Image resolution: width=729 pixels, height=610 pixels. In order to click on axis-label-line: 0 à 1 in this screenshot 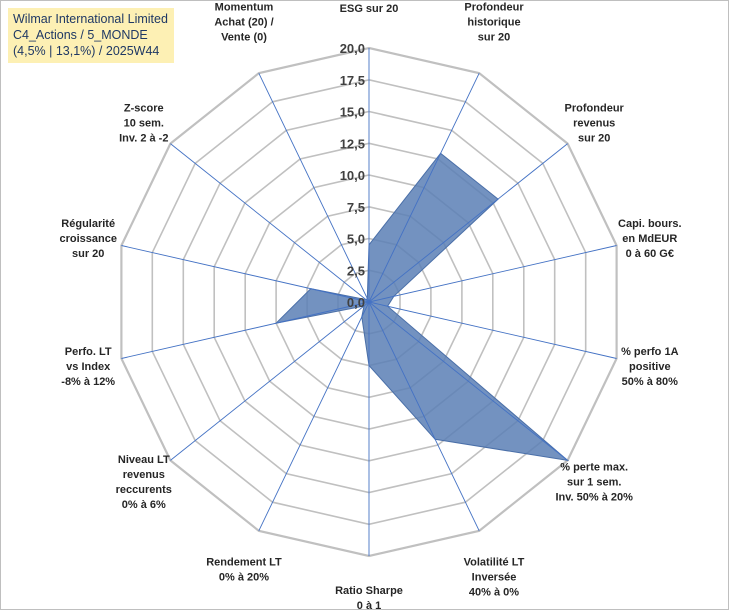, I will do `click(369, 605)`.